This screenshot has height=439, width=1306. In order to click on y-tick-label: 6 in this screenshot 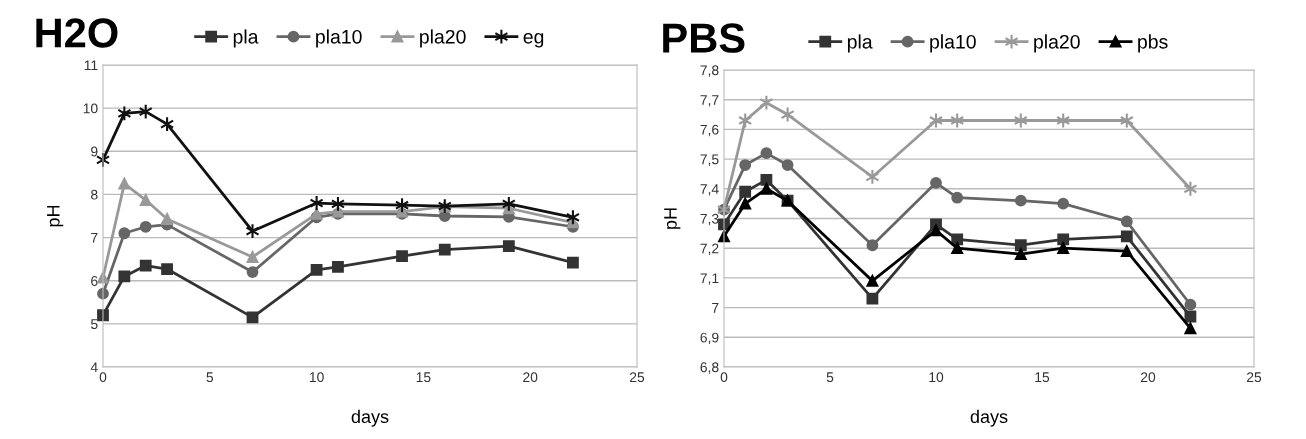, I will do `click(94, 281)`.